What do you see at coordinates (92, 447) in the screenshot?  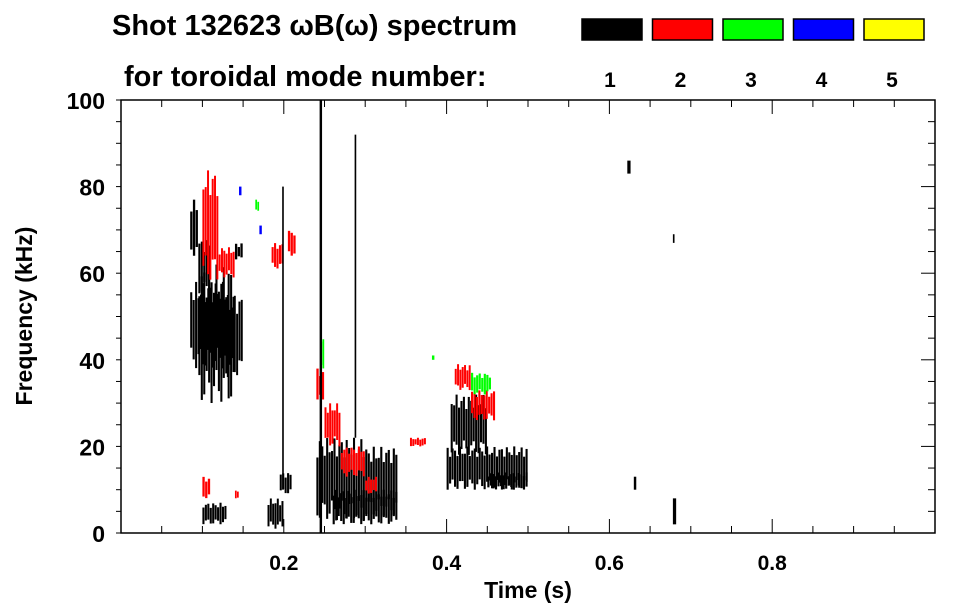 I see `y-tick-label: 20` at bounding box center [92, 447].